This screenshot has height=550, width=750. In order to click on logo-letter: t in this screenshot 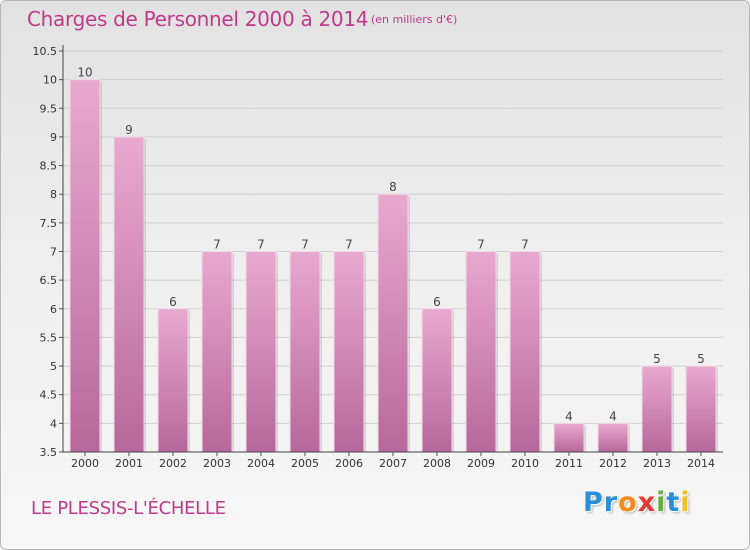, I will do `click(673, 502)`.